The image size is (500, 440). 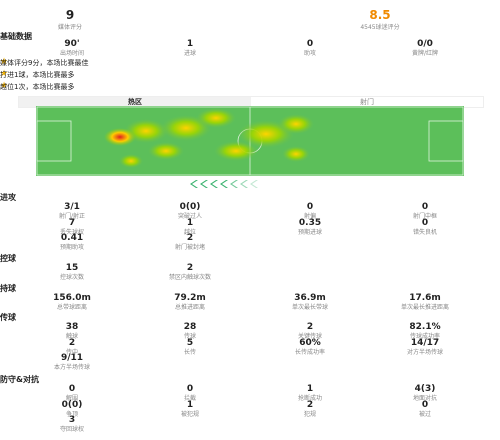 What do you see at coordinates (72, 420) in the screenshot?
I see `stat-value: 3` at bounding box center [72, 420].